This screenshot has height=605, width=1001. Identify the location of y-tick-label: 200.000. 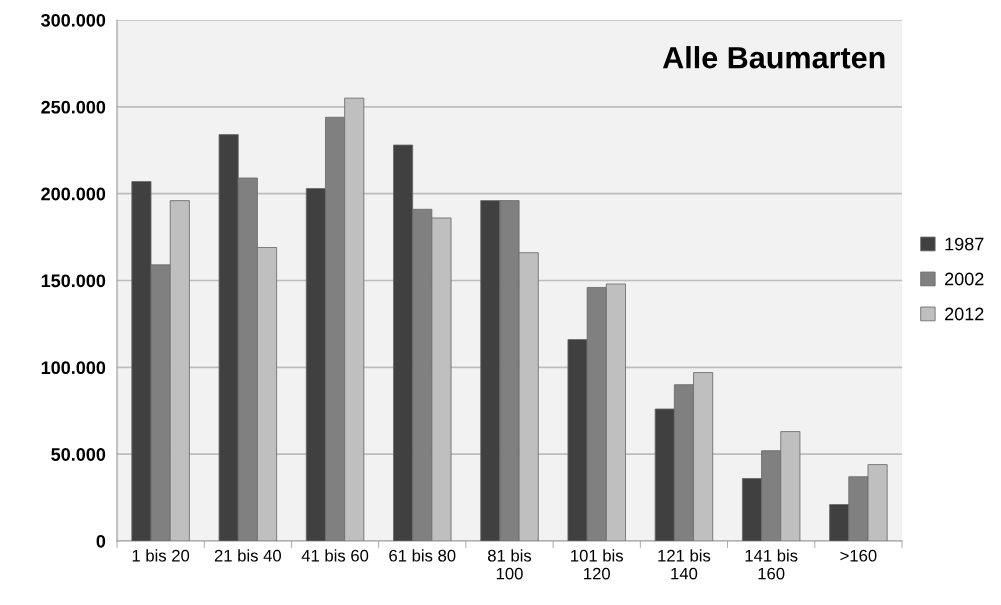
(73, 194).